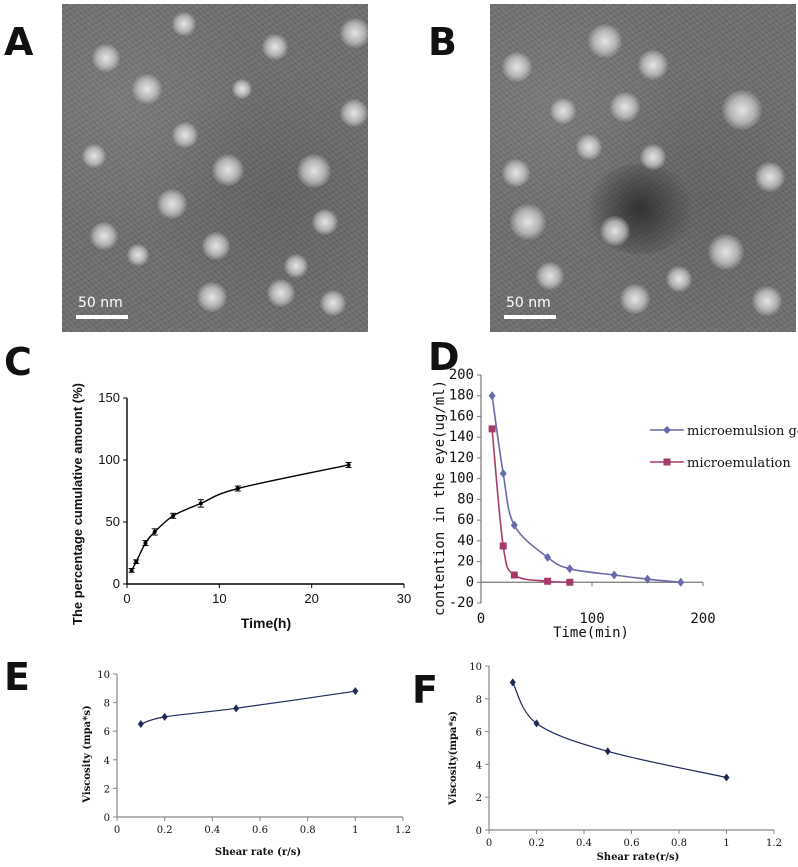 The width and height of the screenshot is (798, 867). Describe the element at coordinates (461, 375) in the screenshot. I see `y-tick-label: 200` at that location.